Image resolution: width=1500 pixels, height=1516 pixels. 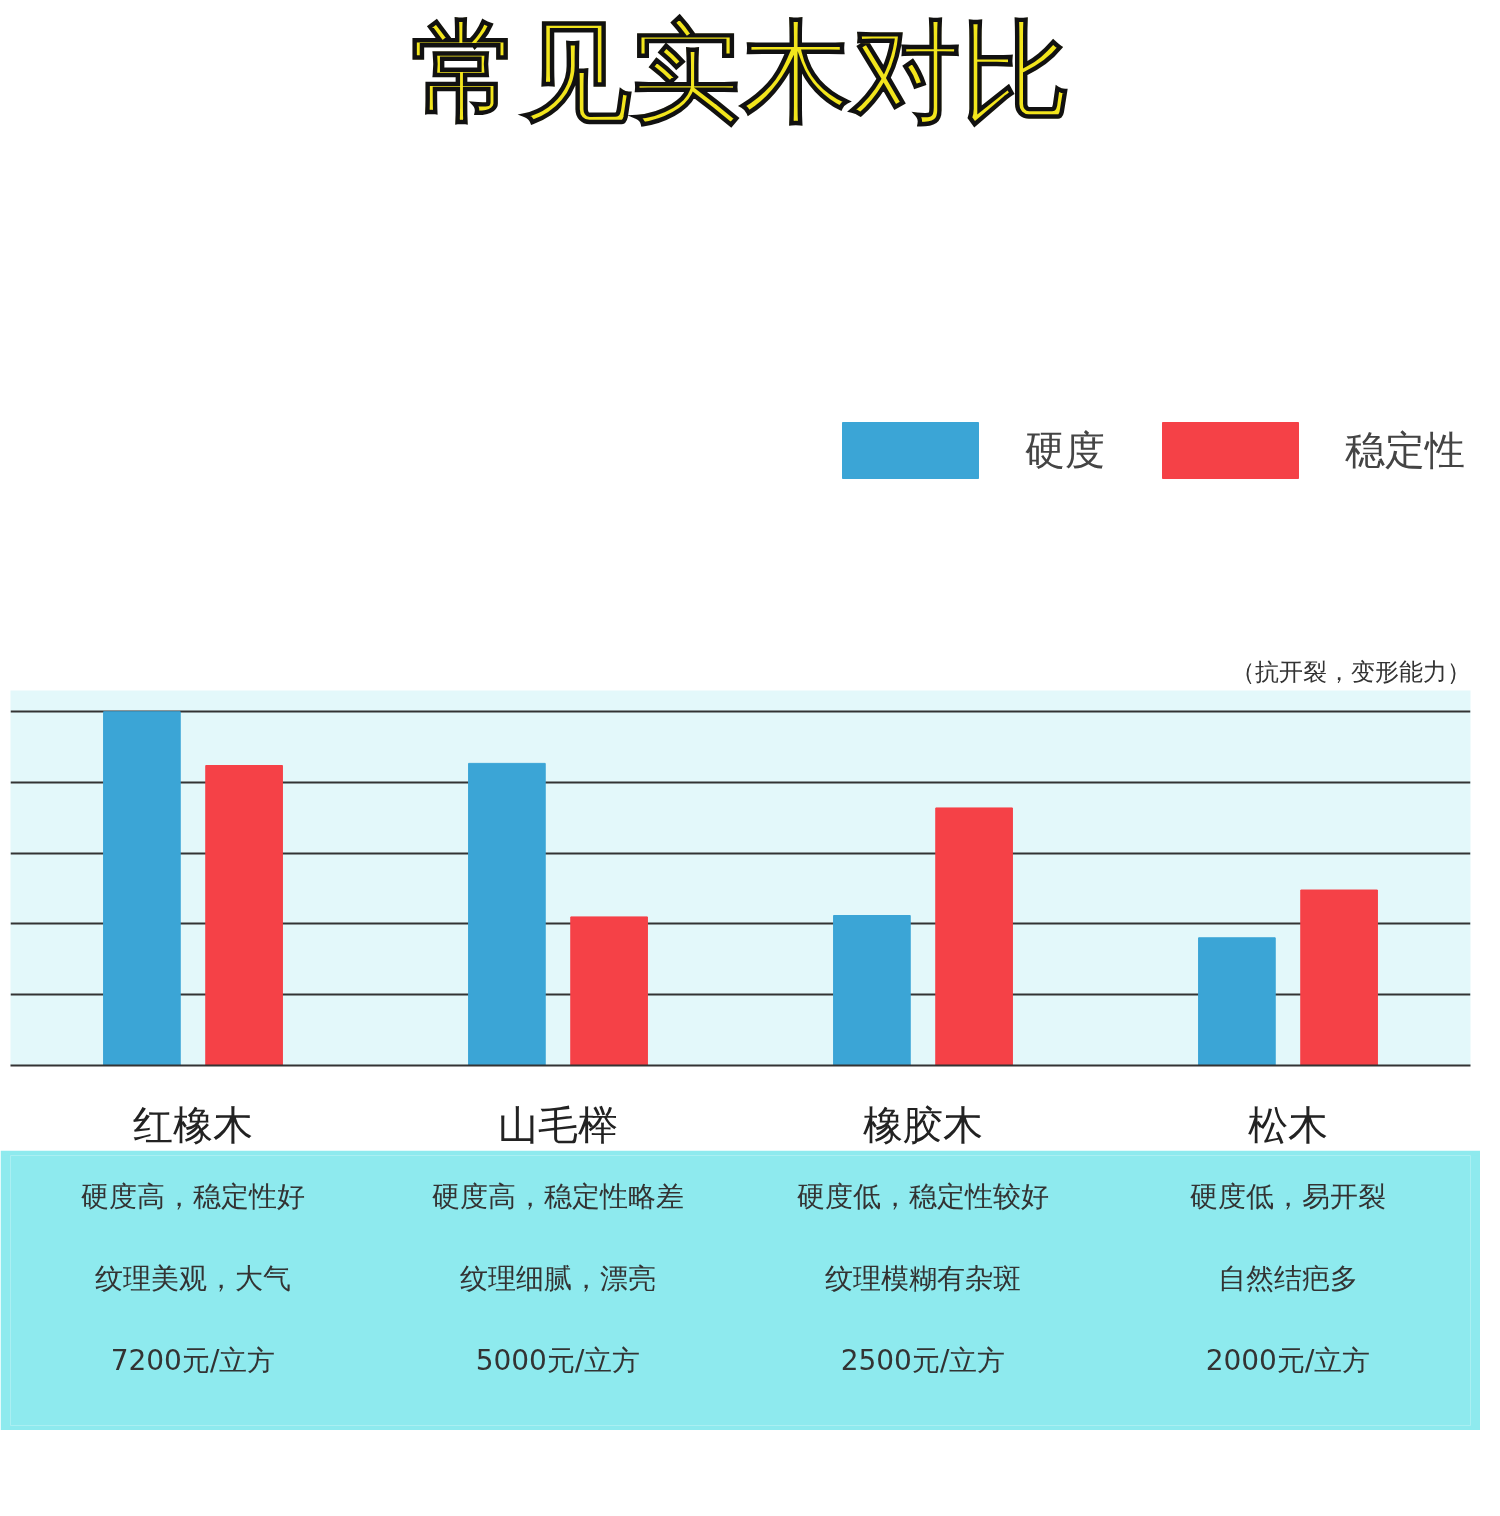 What do you see at coordinates (923, 1196) in the screenshot?
I see `text: 硬度低，稳定性较好` at bounding box center [923, 1196].